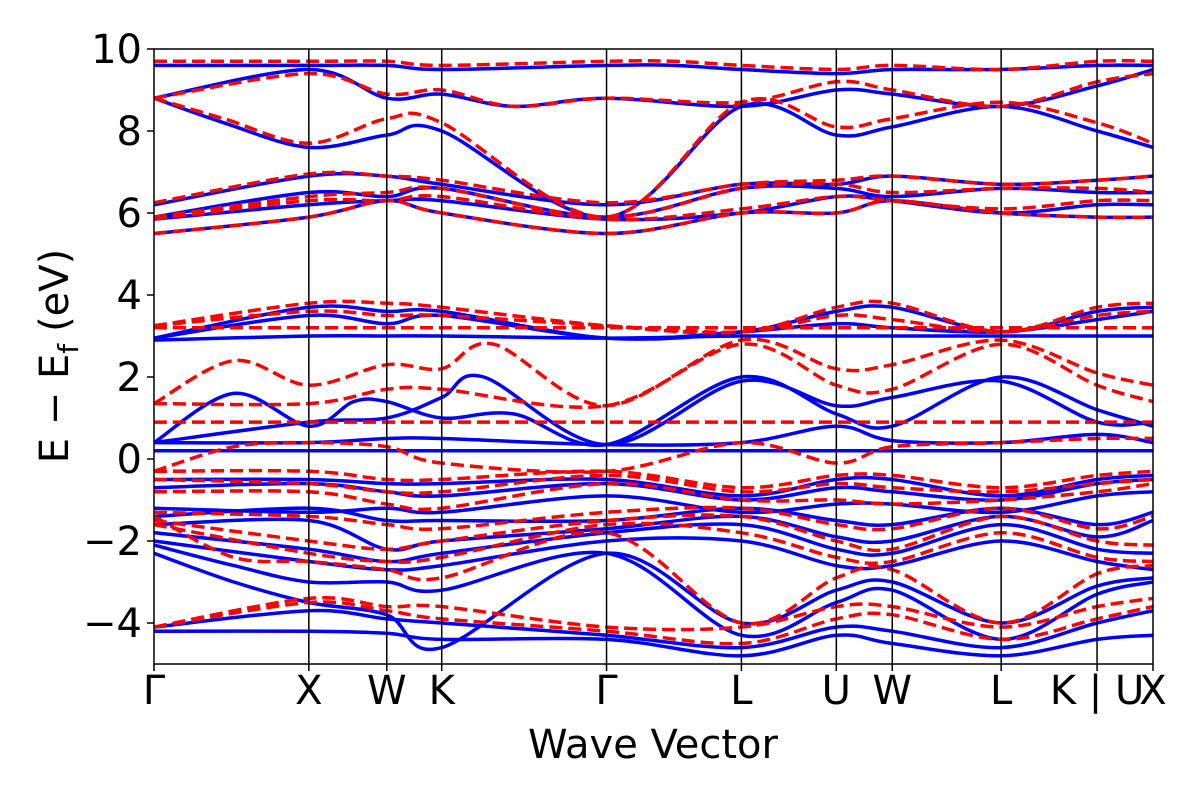 This screenshot has height=800, width=1200. Describe the element at coordinates (154, 691) in the screenshot. I see `x-tick-label-0: Γ` at that location.